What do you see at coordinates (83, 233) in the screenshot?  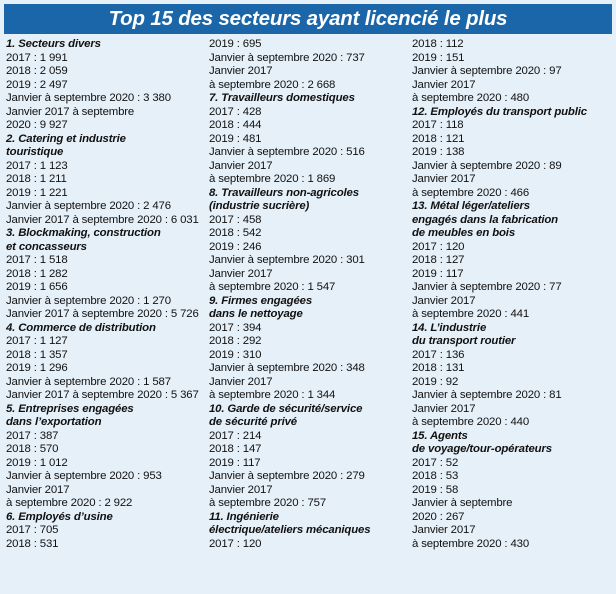 I see `sector-heading: 3. Blockmaking, construction` at bounding box center [83, 233].